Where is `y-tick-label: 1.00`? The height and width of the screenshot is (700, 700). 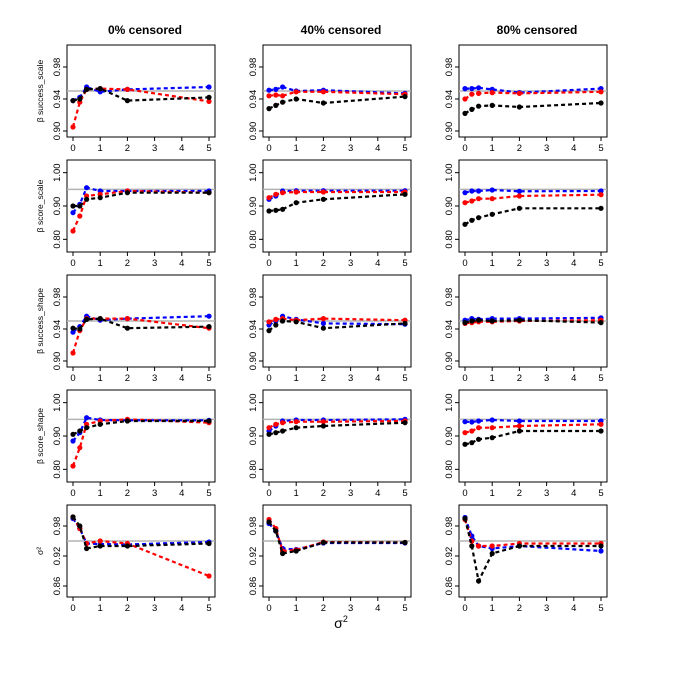 y-tick-label: 1.00 is located at coordinates (253, 402).